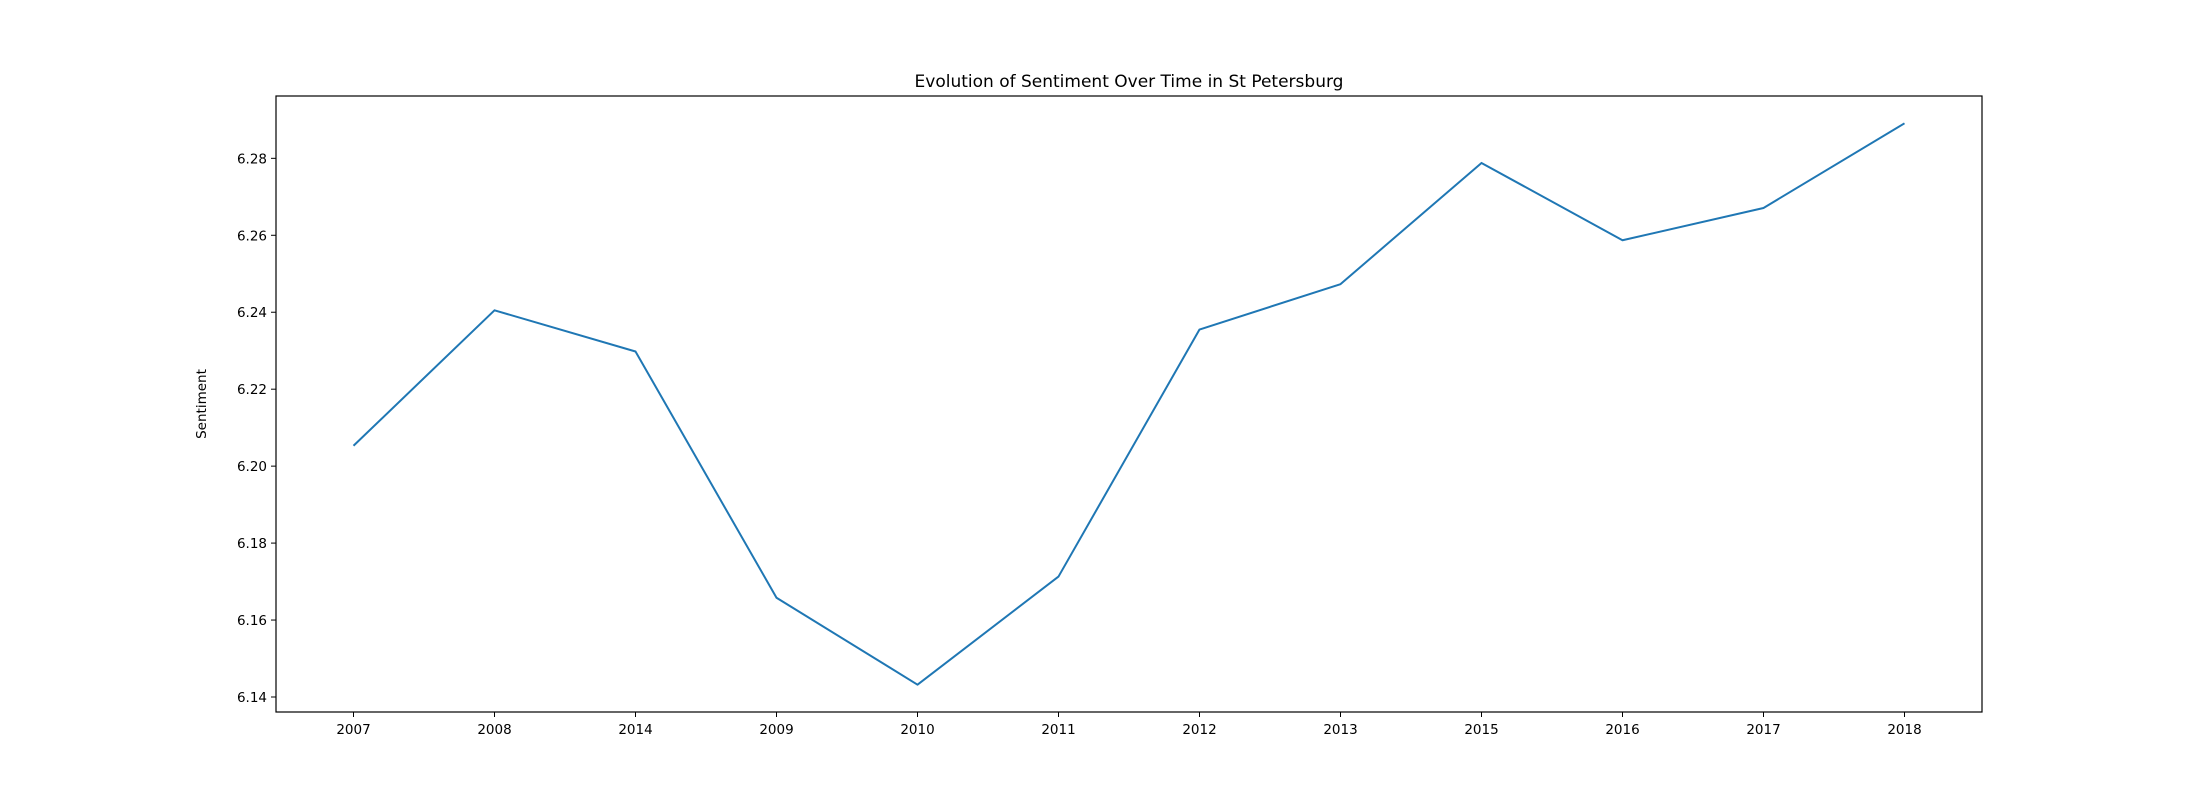 The image size is (2200, 800). Describe the element at coordinates (635, 730) in the screenshot. I see `x-tick-label: 2014` at that location.